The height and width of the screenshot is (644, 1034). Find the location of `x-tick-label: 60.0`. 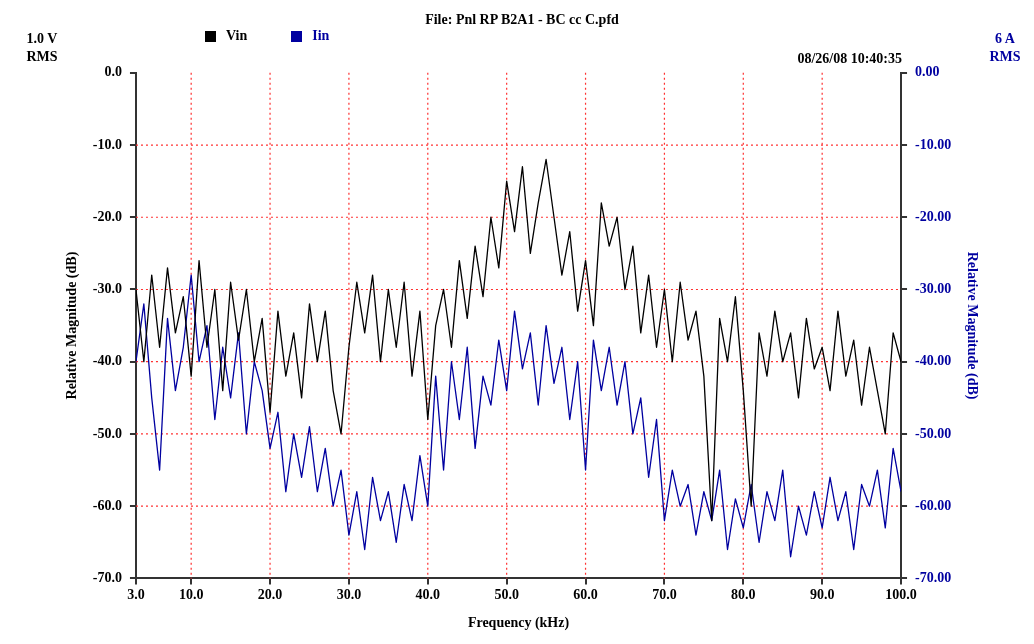

x-tick-label: 60.0 is located at coordinates (585, 595).